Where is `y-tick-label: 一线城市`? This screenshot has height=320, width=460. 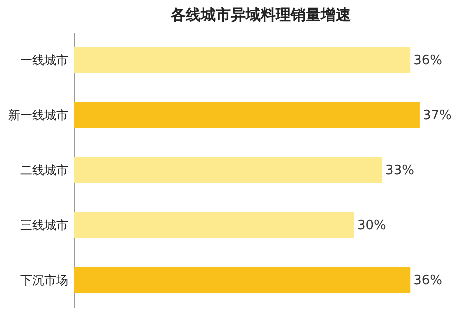
y-tick-label: 一线城市 is located at coordinates (44, 61).